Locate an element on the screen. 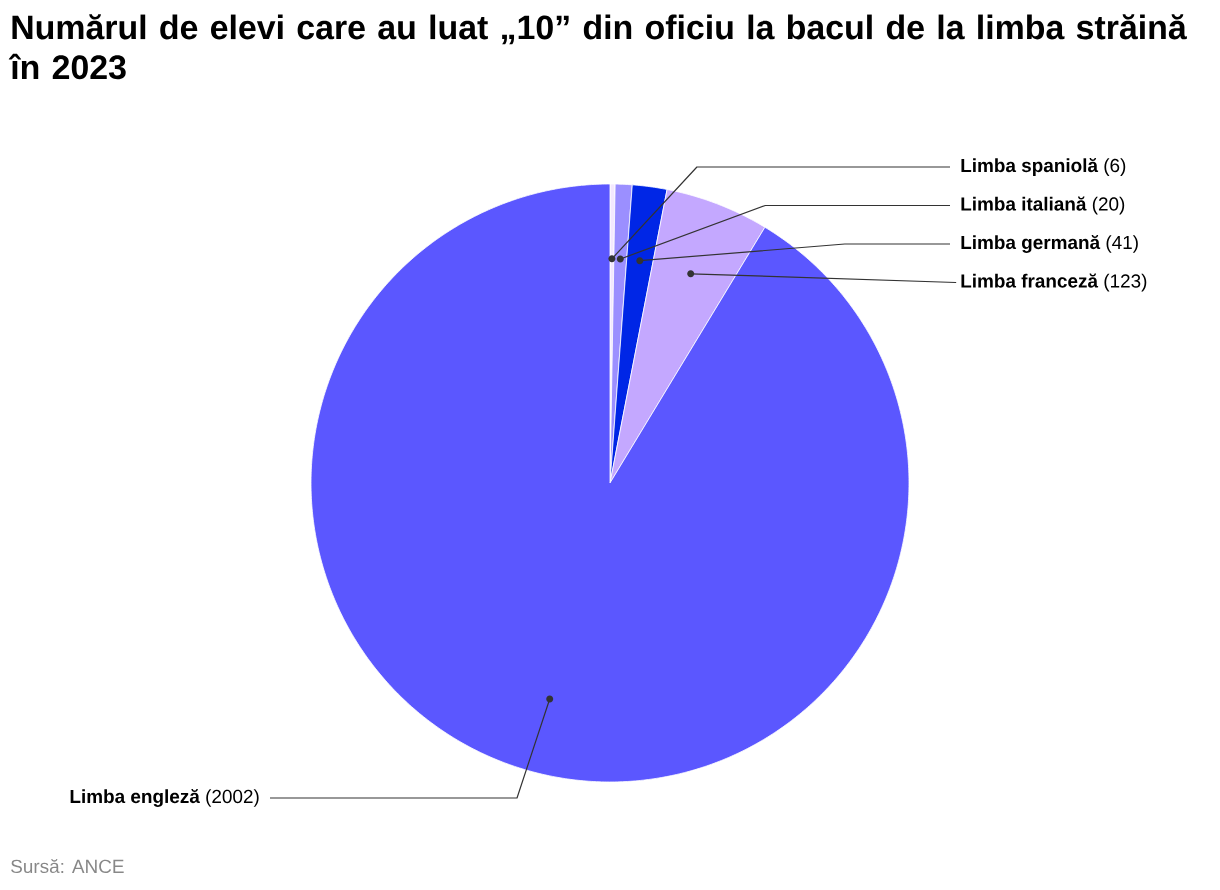 The height and width of the screenshot is (890, 1220). data-label: (2002) is located at coordinates (232, 798).